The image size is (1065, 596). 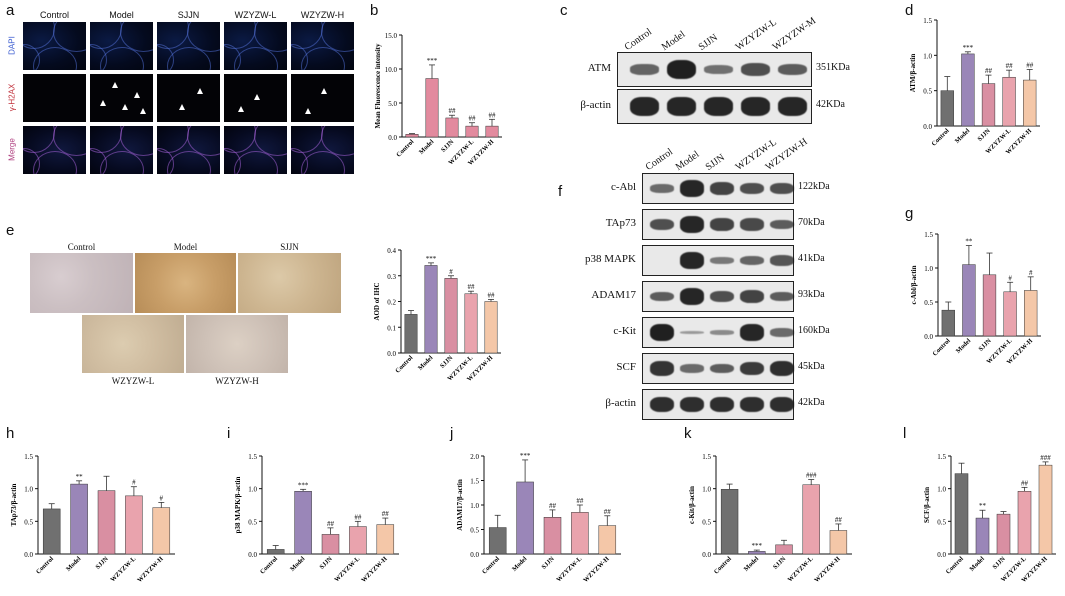 What do you see at coordinates (811, 402) in the screenshot?
I see `molecular-weight-label: 42kDa` at bounding box center [811, 402].